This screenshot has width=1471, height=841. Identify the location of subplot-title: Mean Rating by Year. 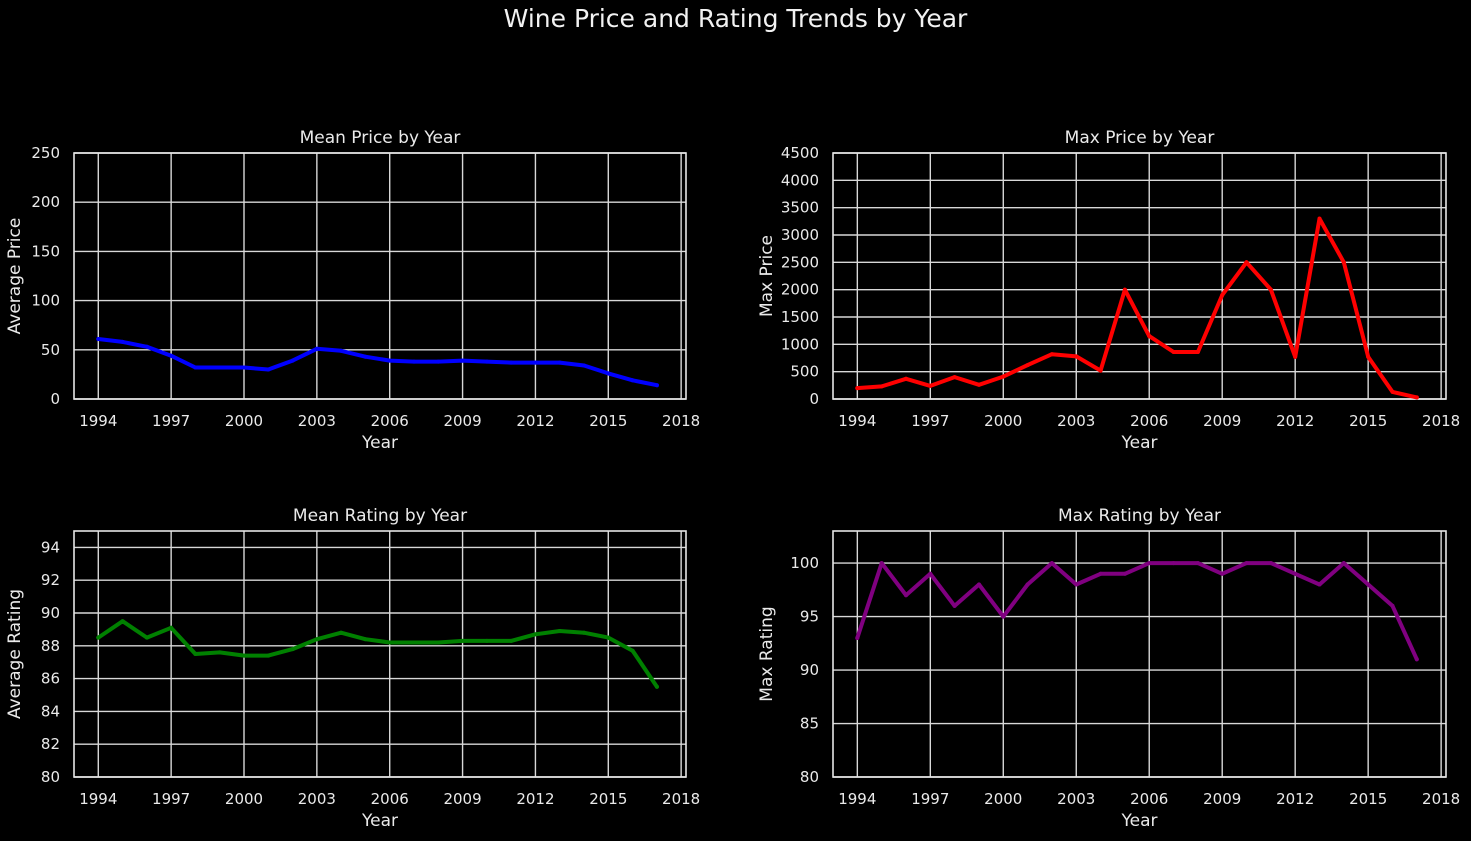
(380, 516).